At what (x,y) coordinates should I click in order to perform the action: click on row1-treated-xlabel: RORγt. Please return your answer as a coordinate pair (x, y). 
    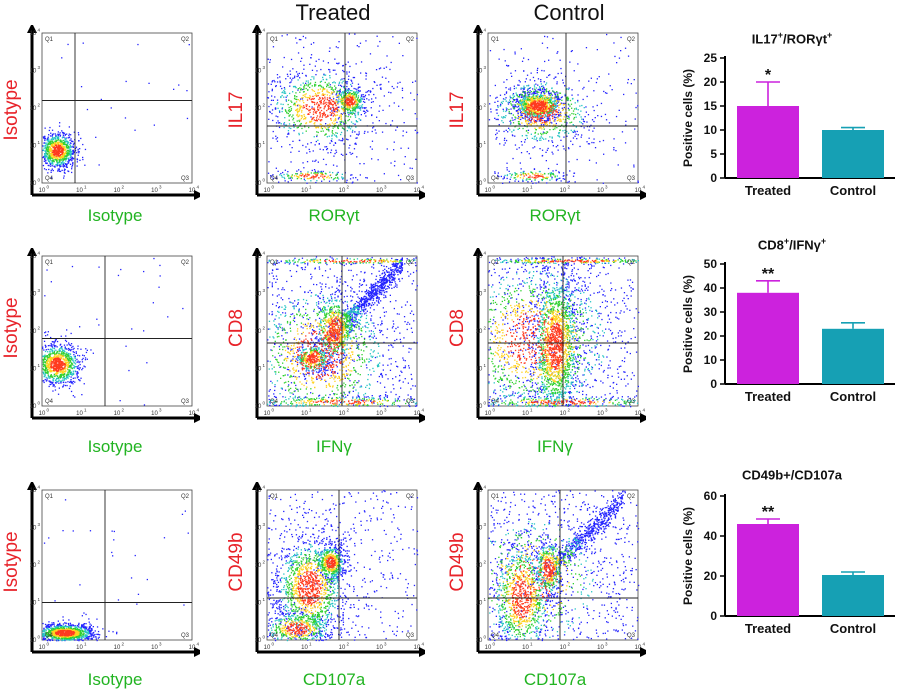
    Looking at the image, I should click on (334, 215).